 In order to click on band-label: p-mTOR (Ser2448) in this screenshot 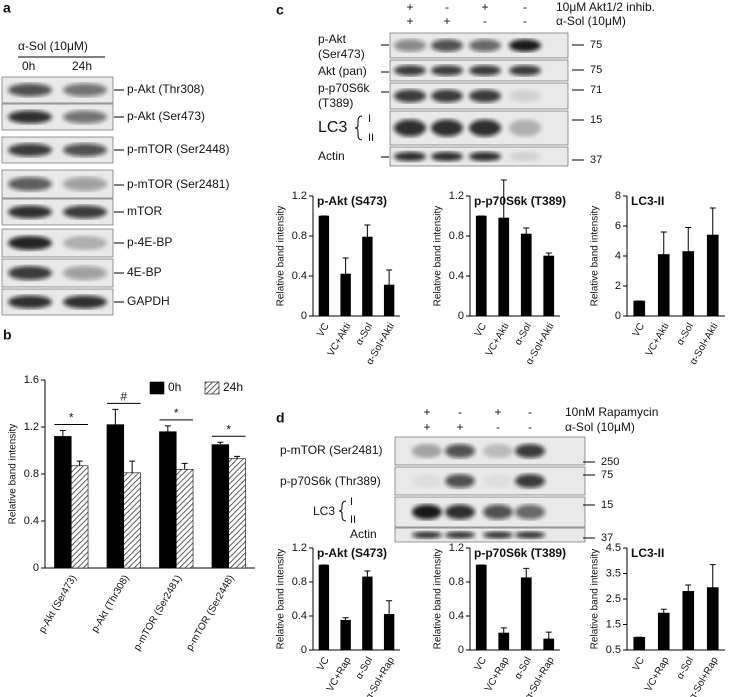, I will do `click(178, 149)`.